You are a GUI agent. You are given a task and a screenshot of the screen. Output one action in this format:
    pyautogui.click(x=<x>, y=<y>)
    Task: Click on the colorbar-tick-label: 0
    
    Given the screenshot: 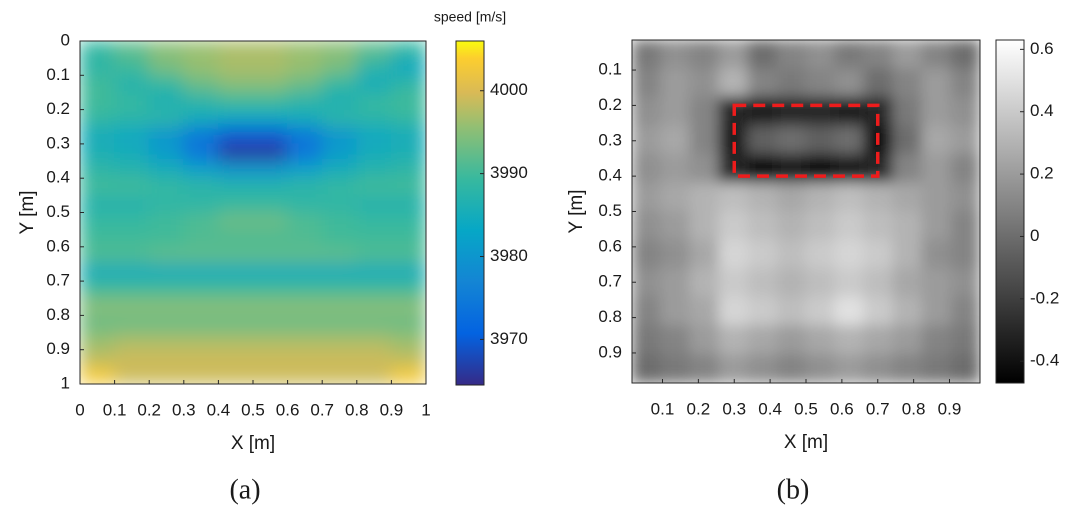 What is the action you would take?
    pyautogui.click(x=1034, y=235)
    